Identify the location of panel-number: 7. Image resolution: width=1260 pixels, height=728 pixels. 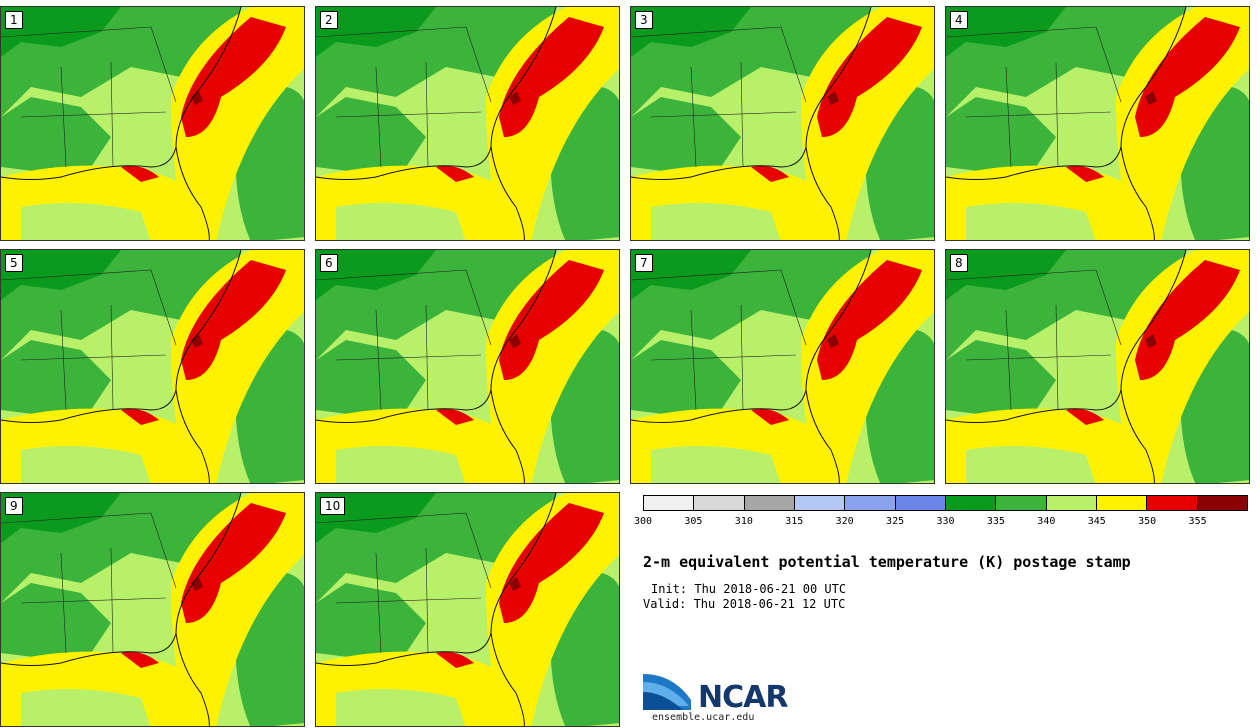
(644, 263).